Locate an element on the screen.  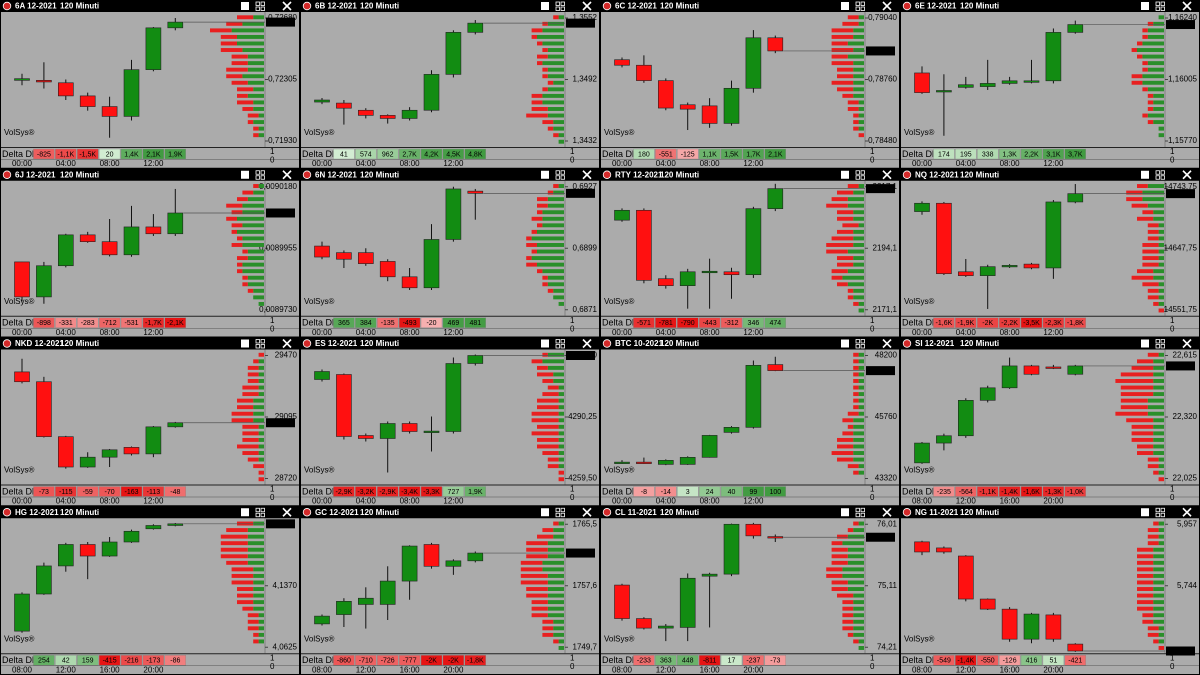
x-tick-label: 08:00 is located at coordinates (410, 163).